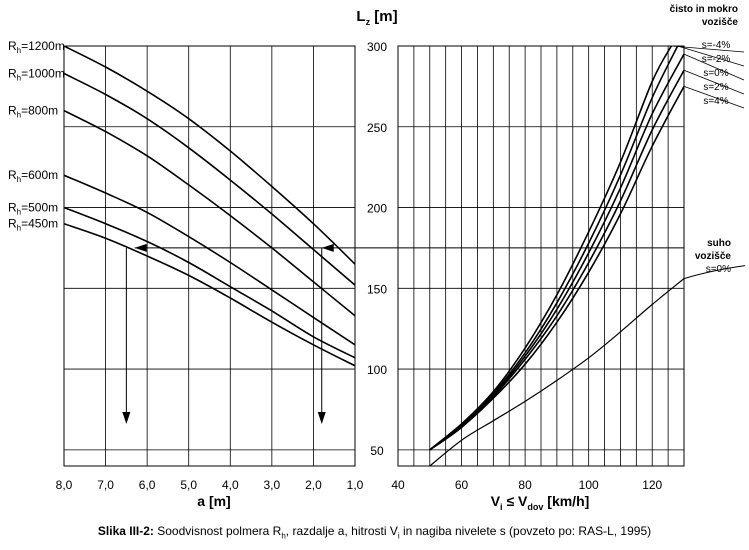 The height and width of the screenshot is (550, 749). Describe the element at coordinates (652, 485) in the screenshot. I see `right-x-tick-label: 120` at that location.